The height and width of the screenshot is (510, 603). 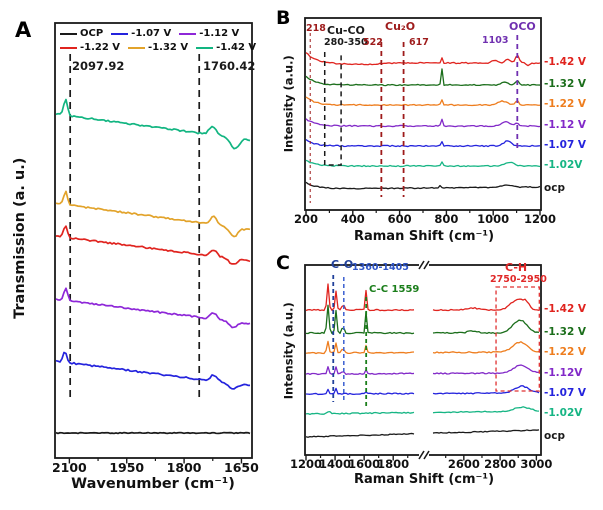 I want to click on annotation-617: 617, so click(x=419, y=42).